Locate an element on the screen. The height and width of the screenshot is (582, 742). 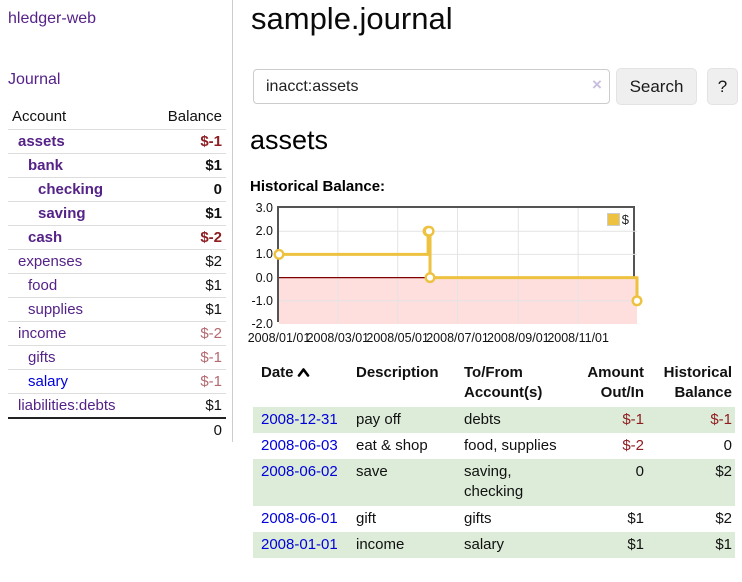
account-row: bank $1 is located at coordinates (117, 165).